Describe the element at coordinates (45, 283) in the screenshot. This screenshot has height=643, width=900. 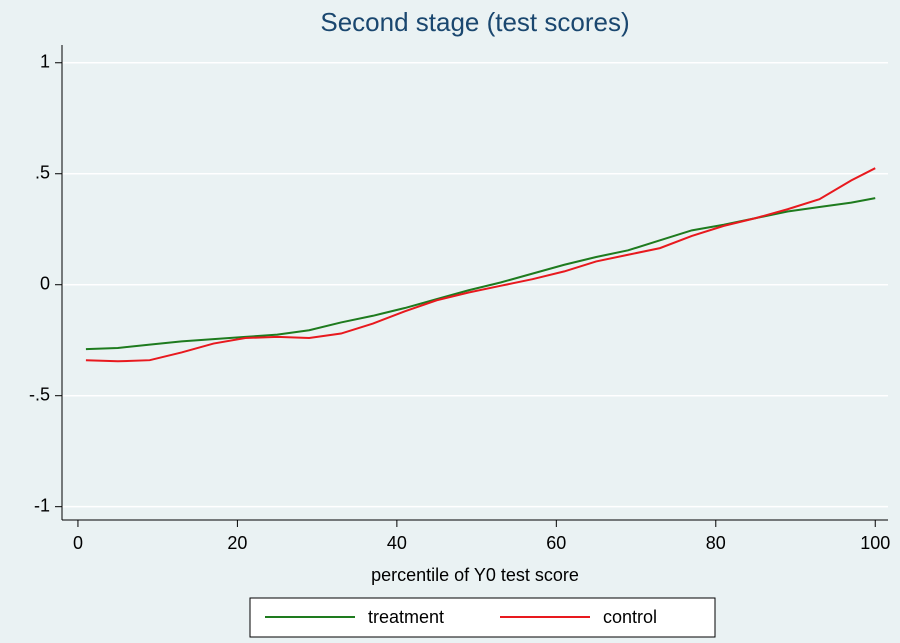
I see `y-tick-label: 0` at that location.